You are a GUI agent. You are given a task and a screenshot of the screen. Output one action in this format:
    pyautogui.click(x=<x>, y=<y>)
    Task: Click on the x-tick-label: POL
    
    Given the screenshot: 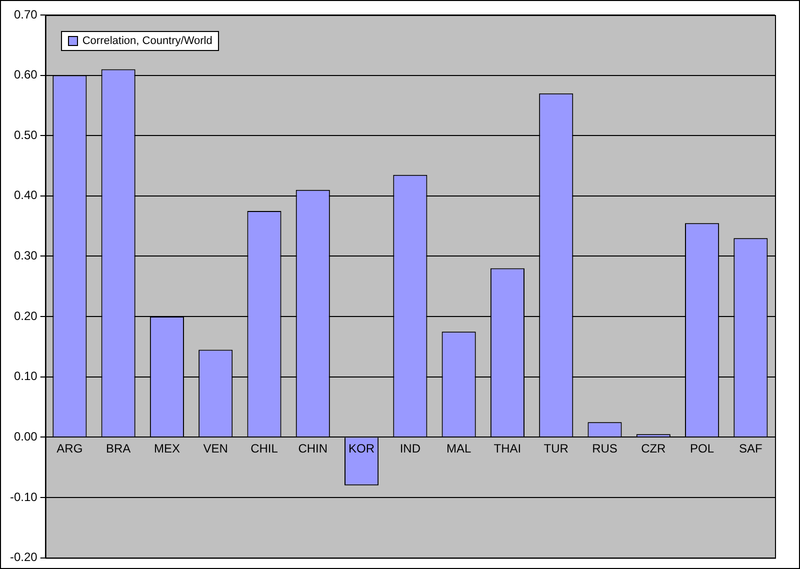 What is the action you would take?
    pyautogui.click(x=702, y=448)
    